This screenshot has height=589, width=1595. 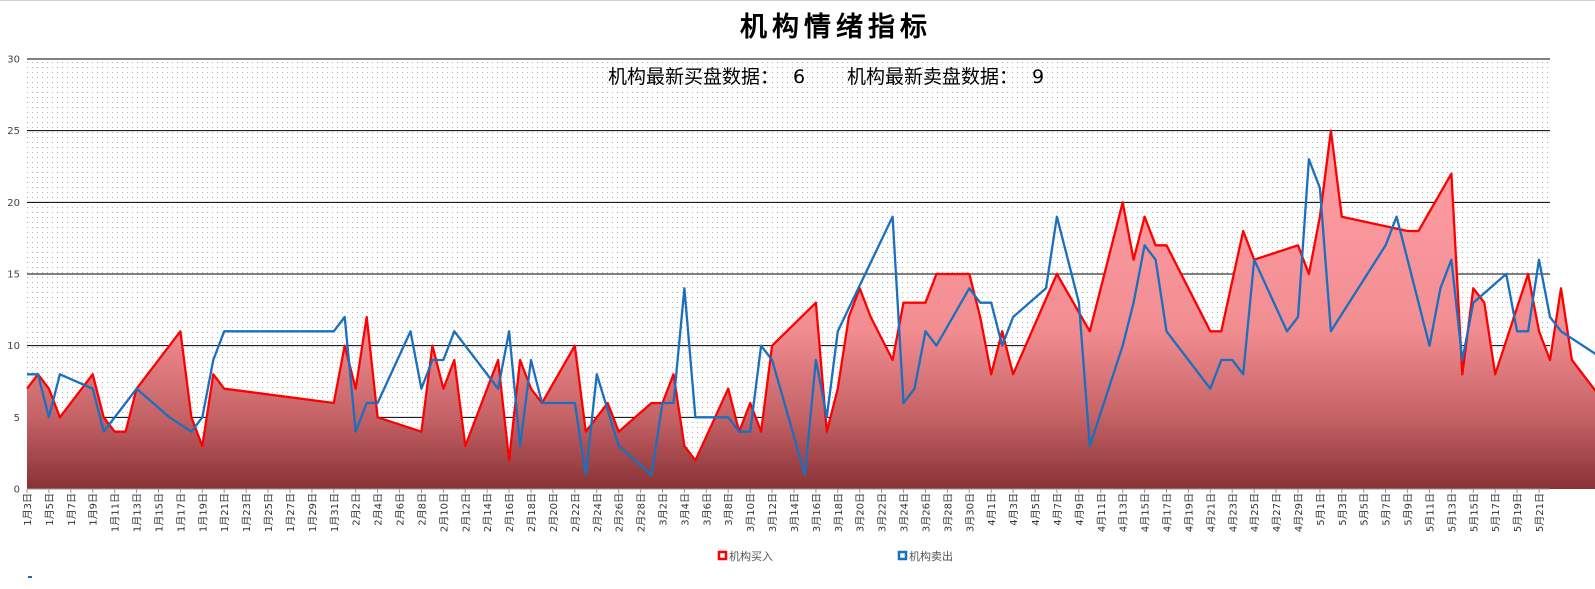 I want to click on x-tick-label: 3月16日, so click(x=817, y=512).